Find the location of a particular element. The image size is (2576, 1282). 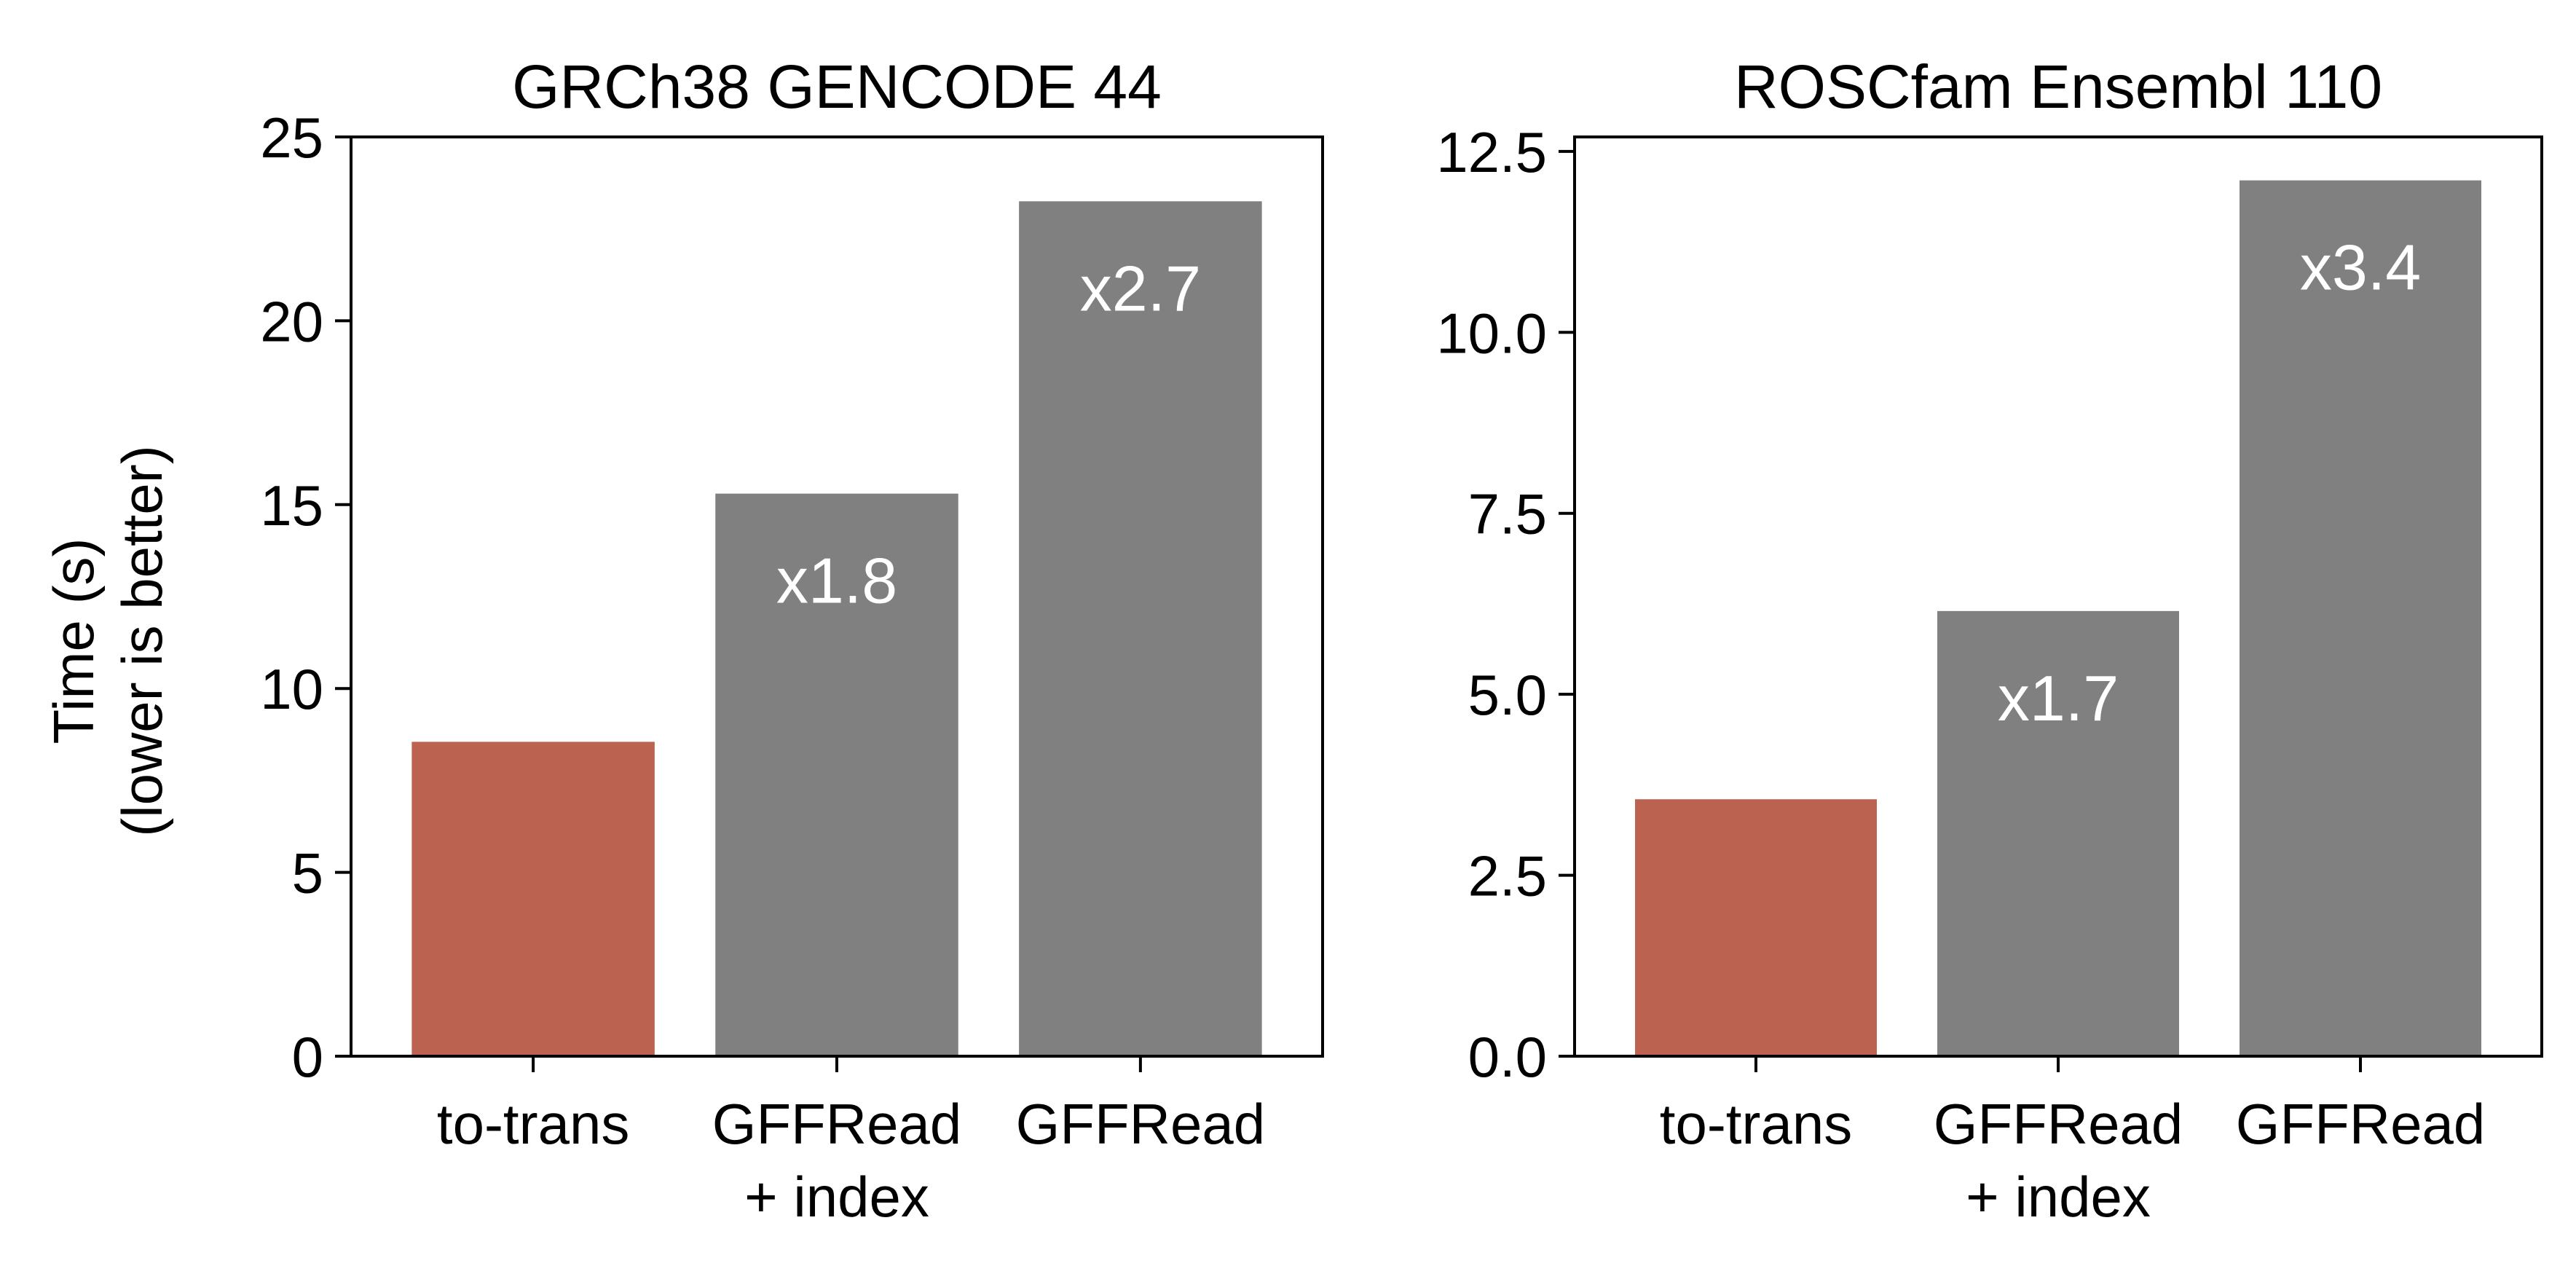

y-axis-label-line1: Time (s) is located at coordinates (74, 641).